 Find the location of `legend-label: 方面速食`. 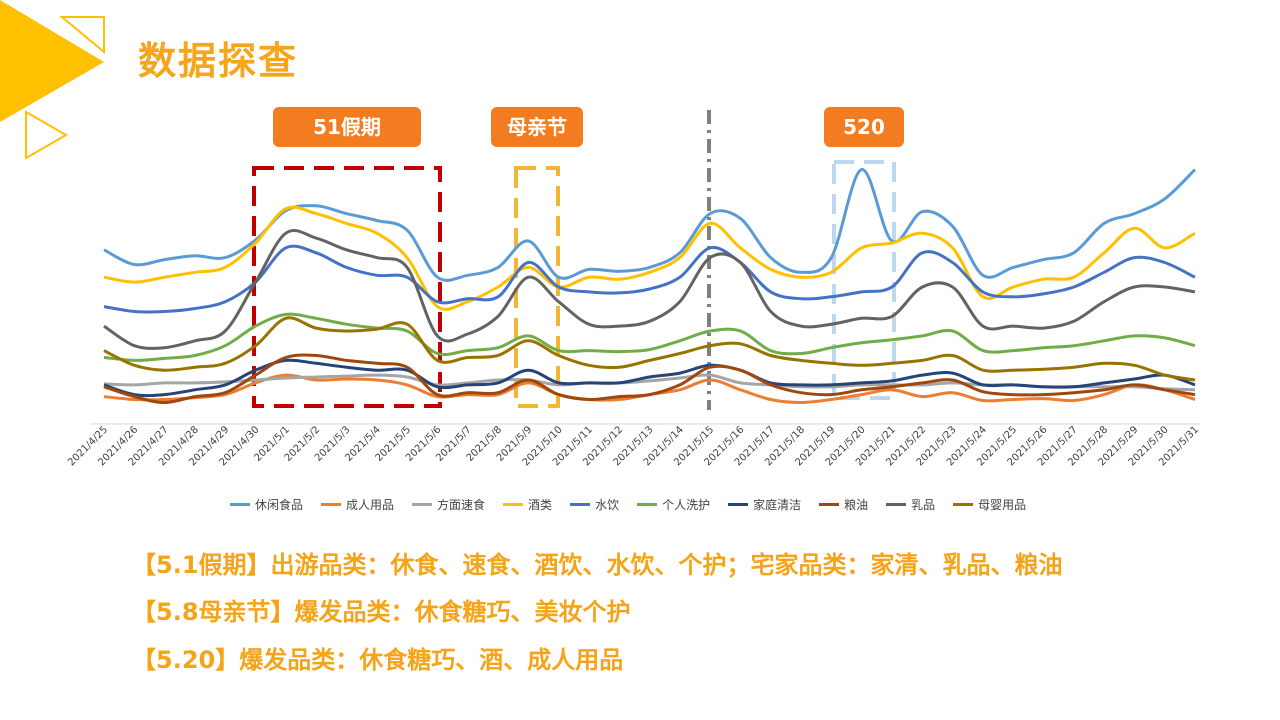

legend-label: 方面速食 is located at coordinates (461, 505).